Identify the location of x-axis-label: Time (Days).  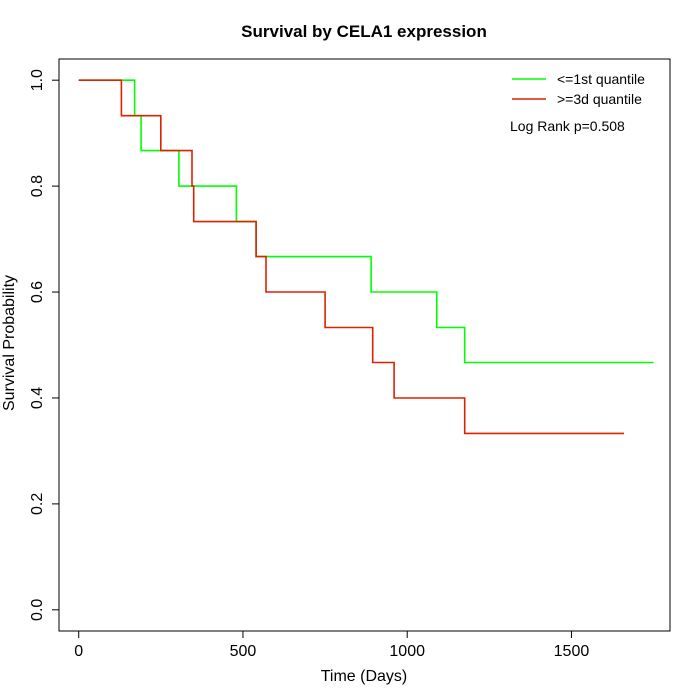
(364, 676).